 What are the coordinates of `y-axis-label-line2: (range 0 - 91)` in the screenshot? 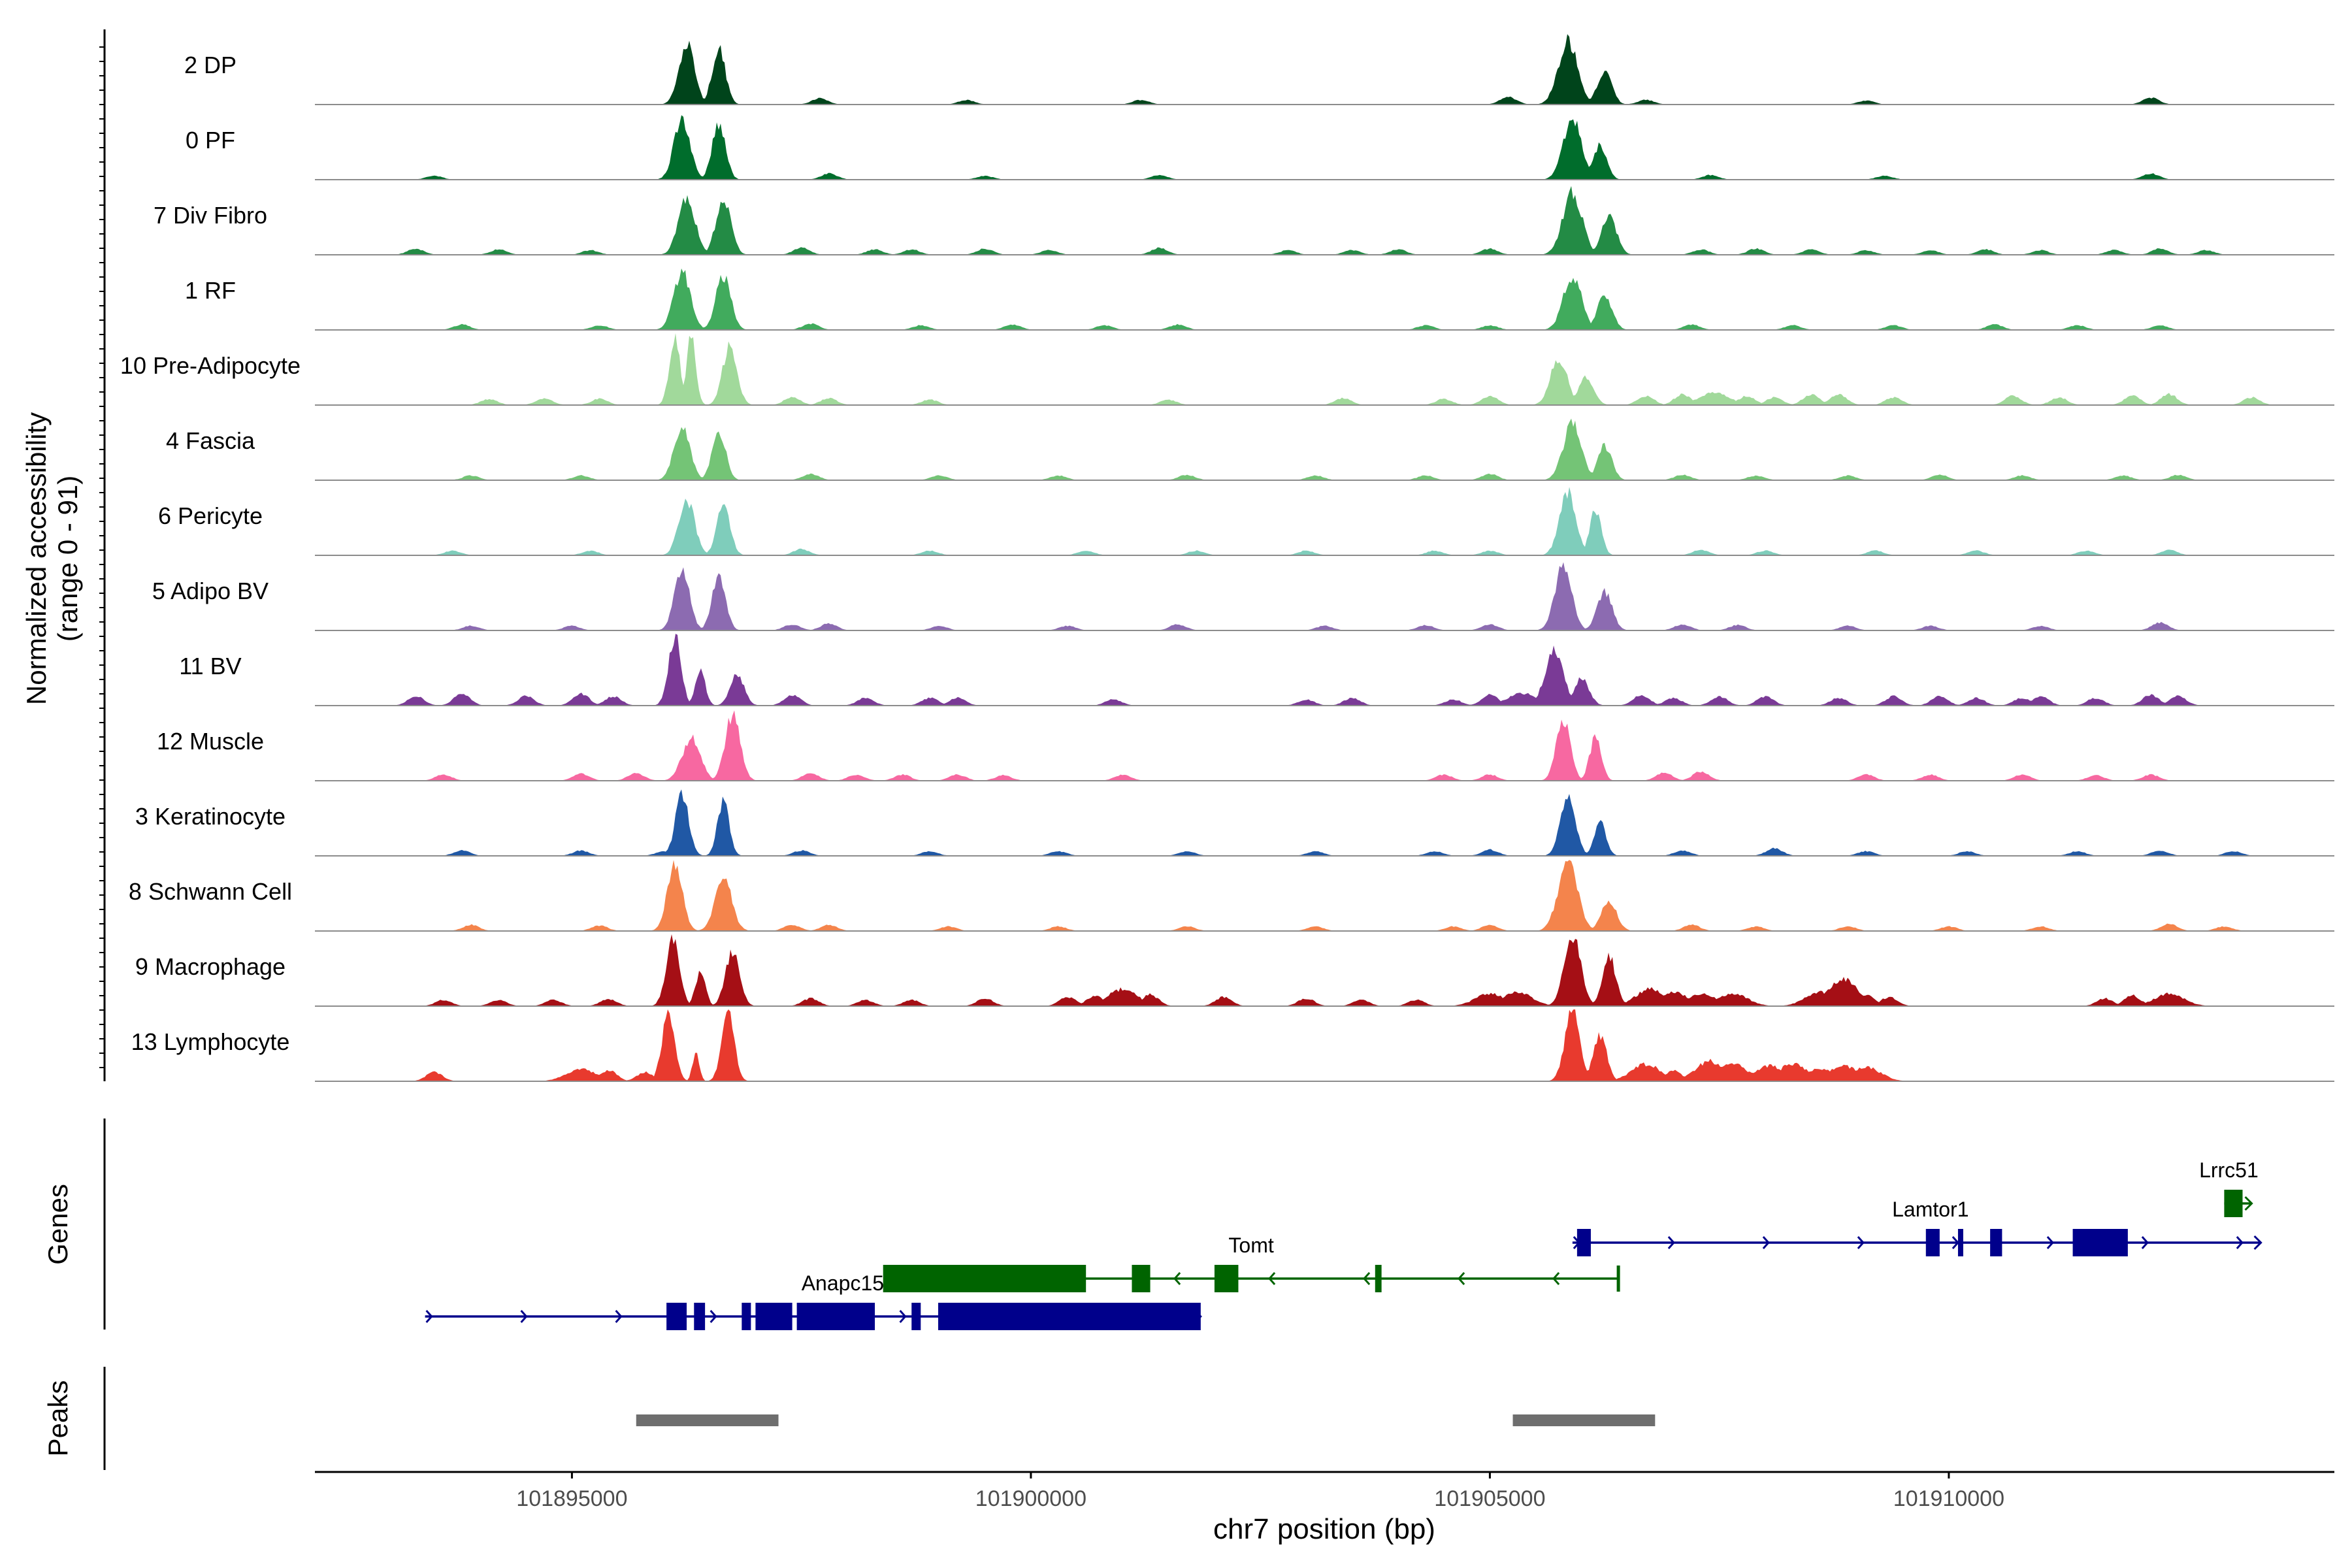 It's located at (67, 559).